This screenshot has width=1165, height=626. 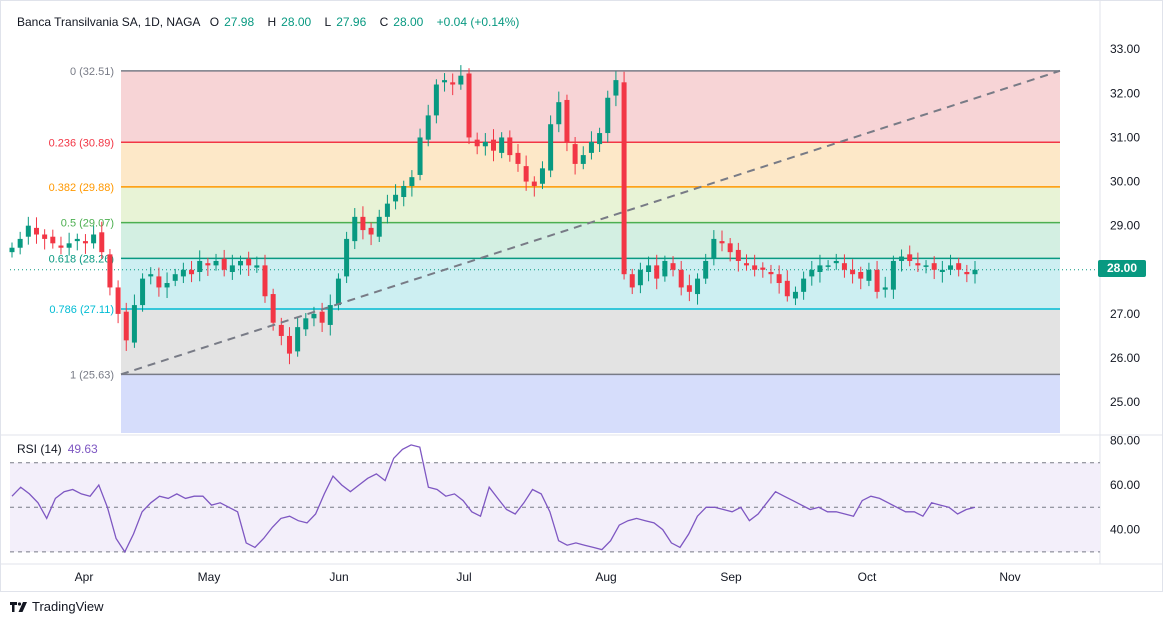 What do you see at coordinates (1125, 402) in the screenshot?
I see `price-tick-label: 25.00` at bounding box center [1125, 402].